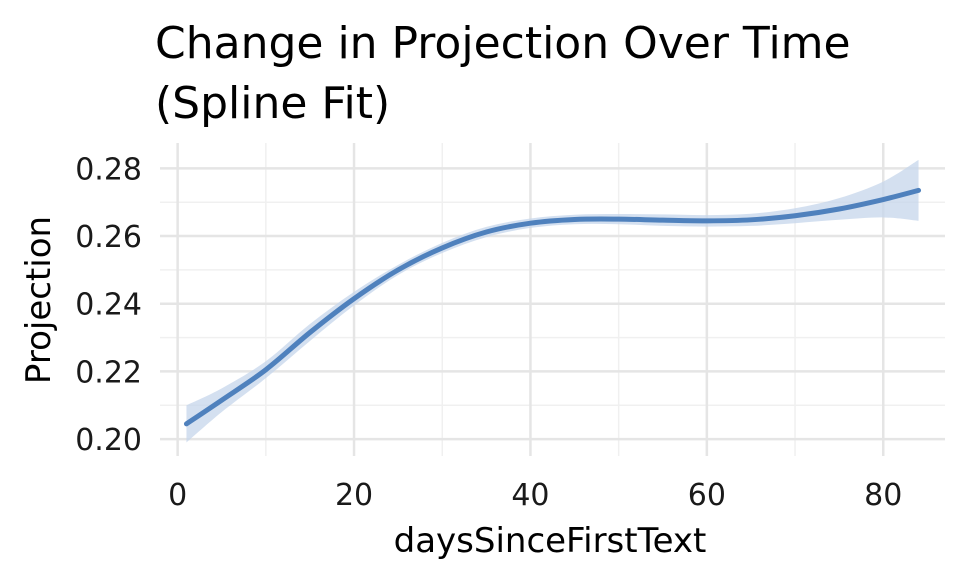 The height and width of the screenshot is (576, 960). I want to click on x-axis: 0 20 40 60 80, so click(535, 495).